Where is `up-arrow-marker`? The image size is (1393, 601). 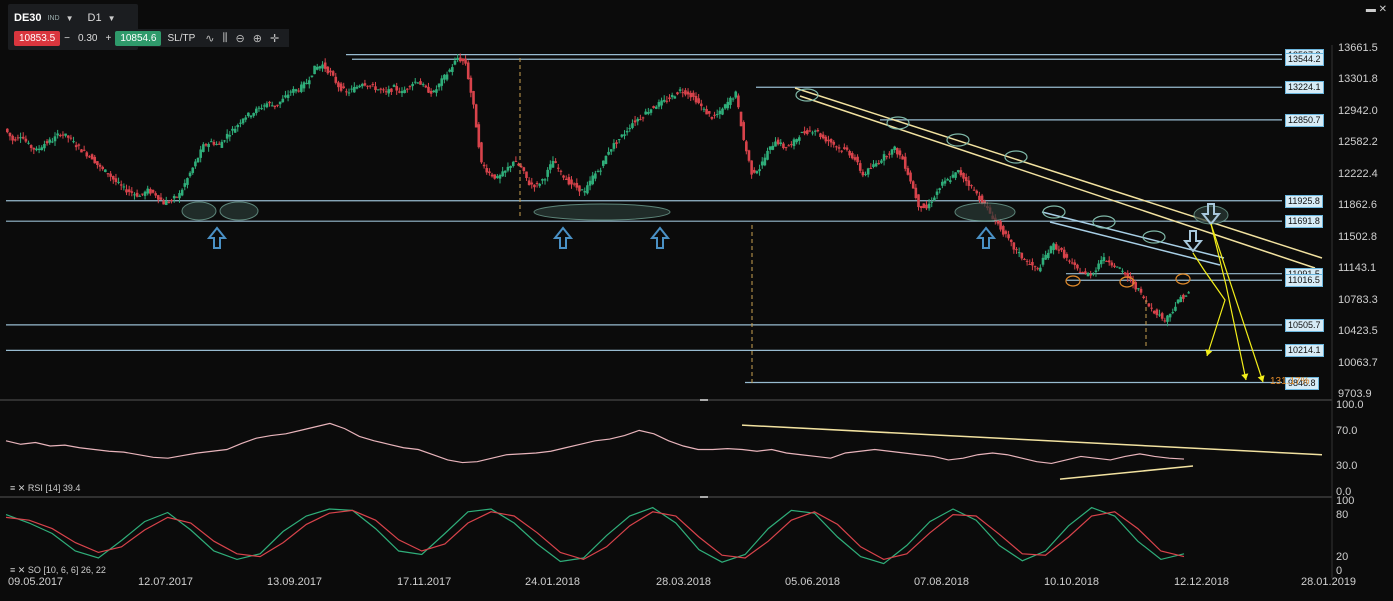
up-arrow-marker is located at coordinates (217, 237).